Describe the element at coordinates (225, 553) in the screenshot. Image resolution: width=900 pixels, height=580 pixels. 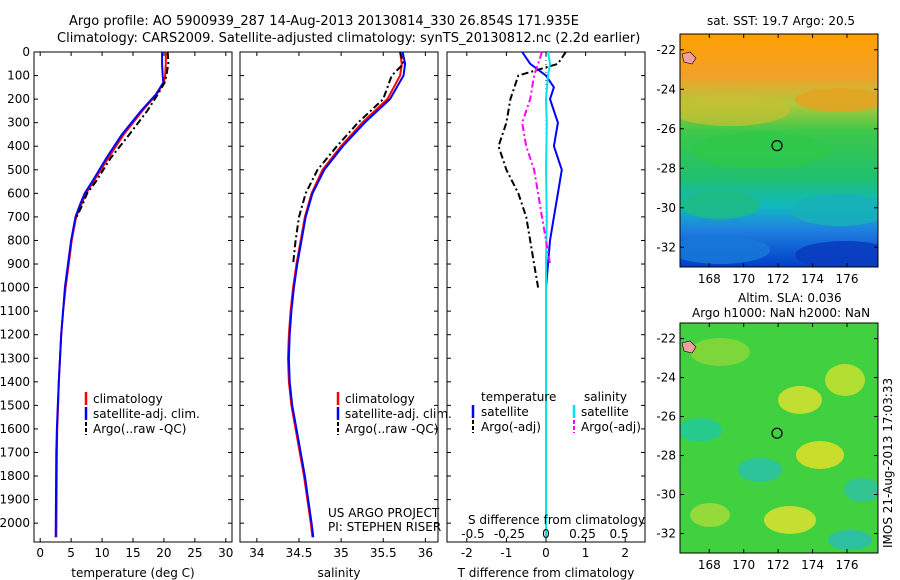
I see `x-tick-label: 30` at that location.